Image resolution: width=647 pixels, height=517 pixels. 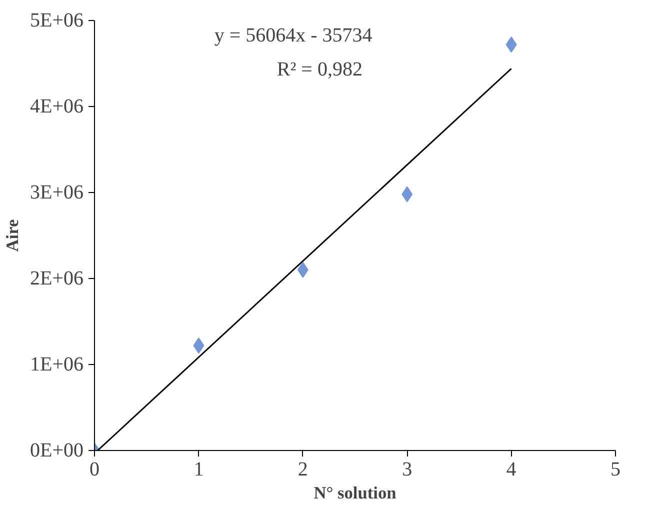 I want to click on annotation: y = 56064x - 35734, so click(x=293, y=35).